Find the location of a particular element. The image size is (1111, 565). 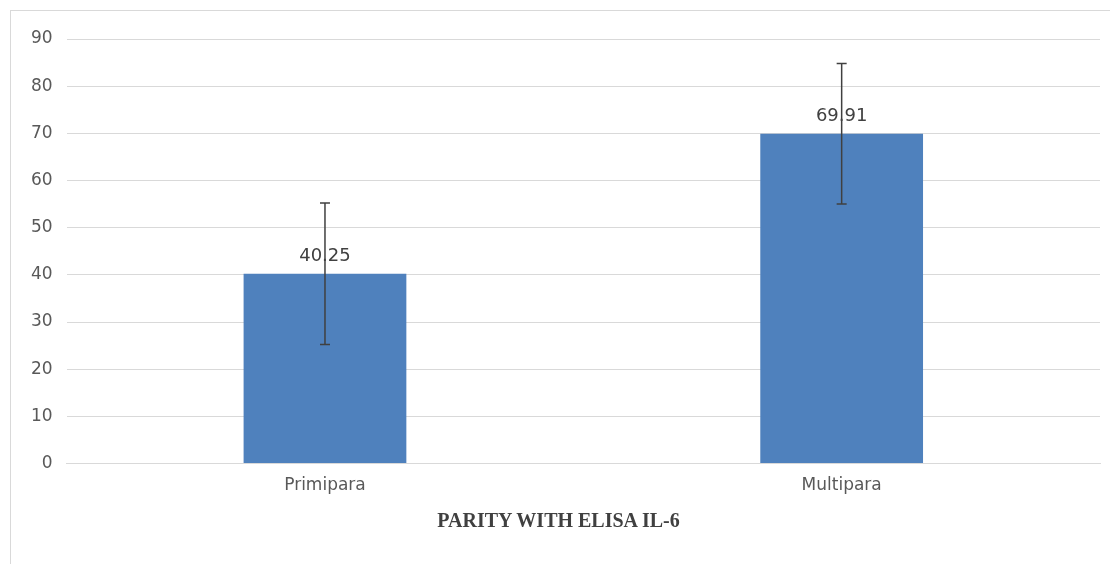

y-tick-label: 70 is located at coordinates (41, 131).